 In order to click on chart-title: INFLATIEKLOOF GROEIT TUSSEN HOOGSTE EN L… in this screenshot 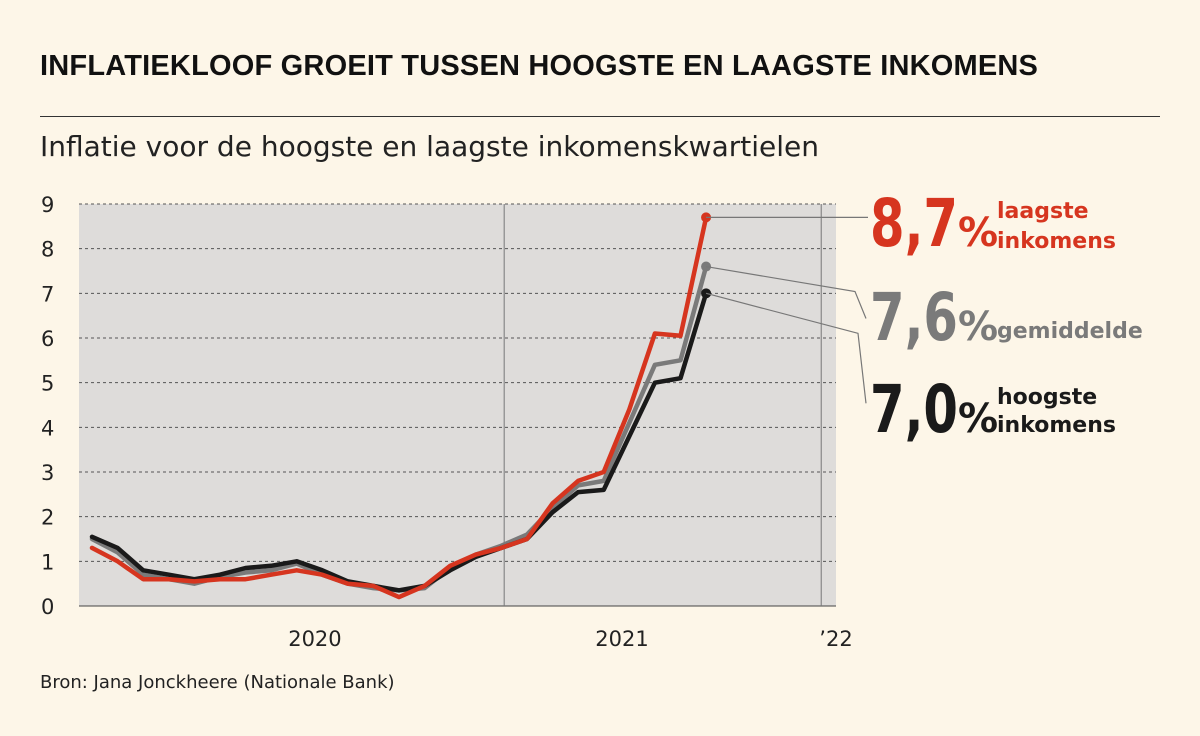, I will do `click(539, 66)`.